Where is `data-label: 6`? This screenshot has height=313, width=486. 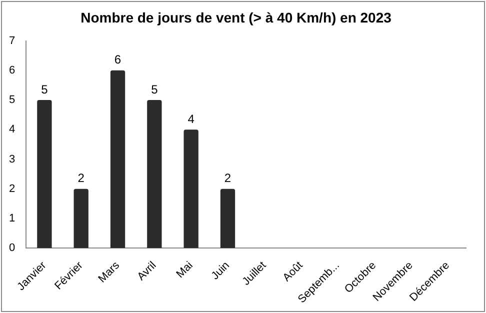
data-label: 6 is located at coordinates (118, 59).